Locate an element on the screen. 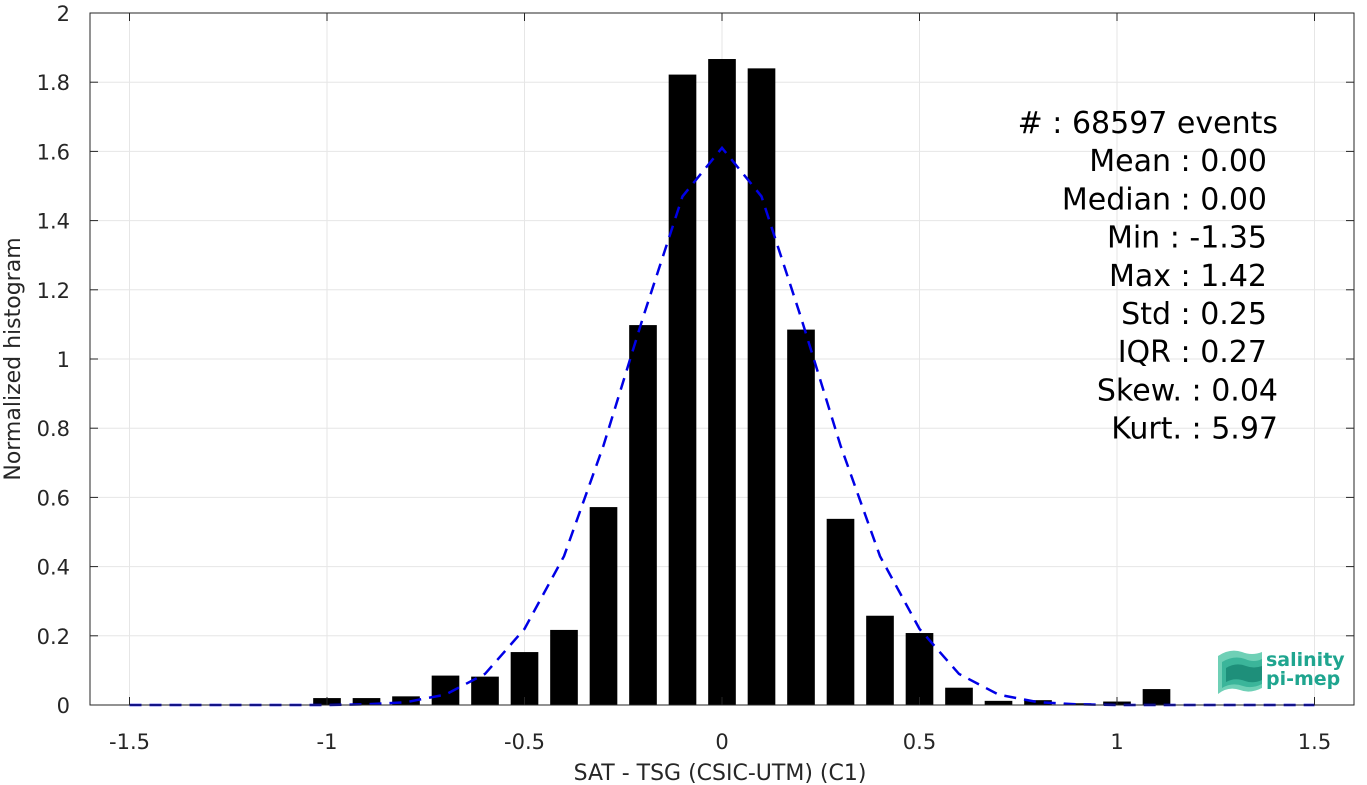 The height and width of the screenshot is (785, 1367). y-tick-label: 0.8 is located at coordinates (53, 429).